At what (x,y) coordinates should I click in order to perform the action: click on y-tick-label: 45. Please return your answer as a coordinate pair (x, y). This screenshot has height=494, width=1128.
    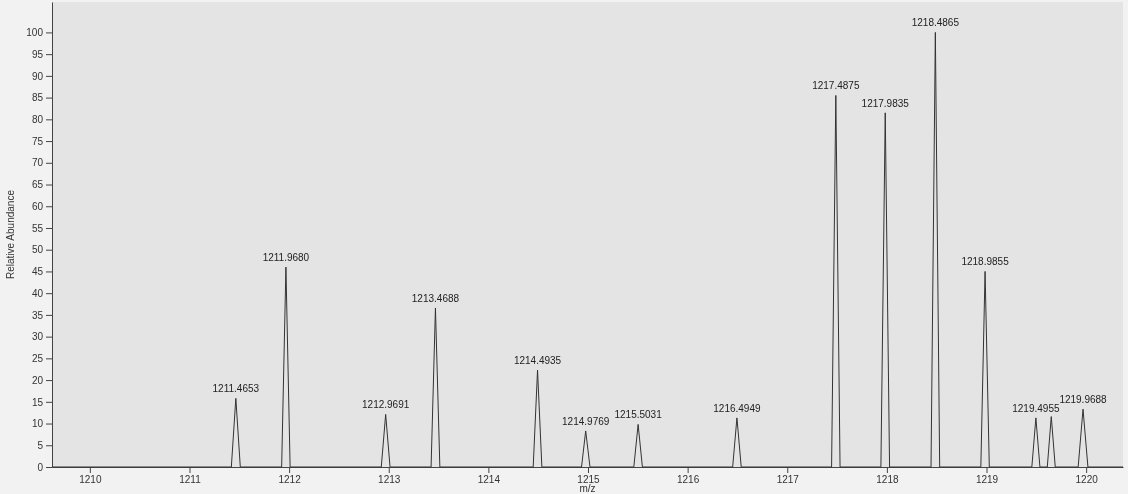
    Looking at the image, I should click on (37, 272).